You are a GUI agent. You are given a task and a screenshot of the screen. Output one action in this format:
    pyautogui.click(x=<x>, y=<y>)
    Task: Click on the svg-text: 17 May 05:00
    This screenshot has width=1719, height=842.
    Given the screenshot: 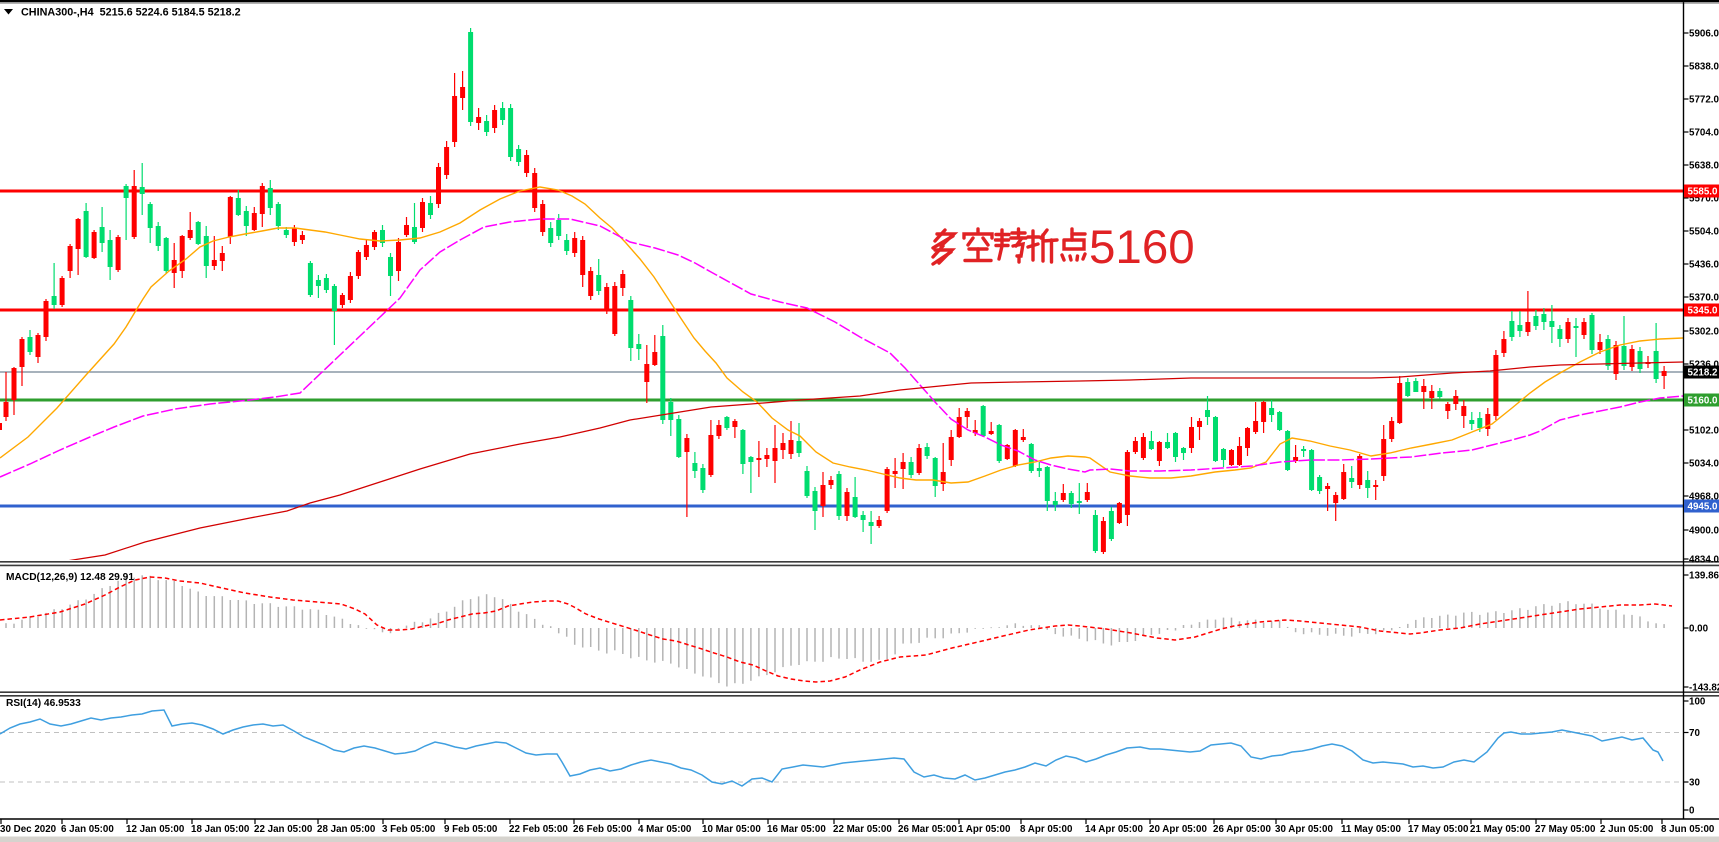 What is the action you would take?
    pyautogui.click(x=1438, y=829)
    